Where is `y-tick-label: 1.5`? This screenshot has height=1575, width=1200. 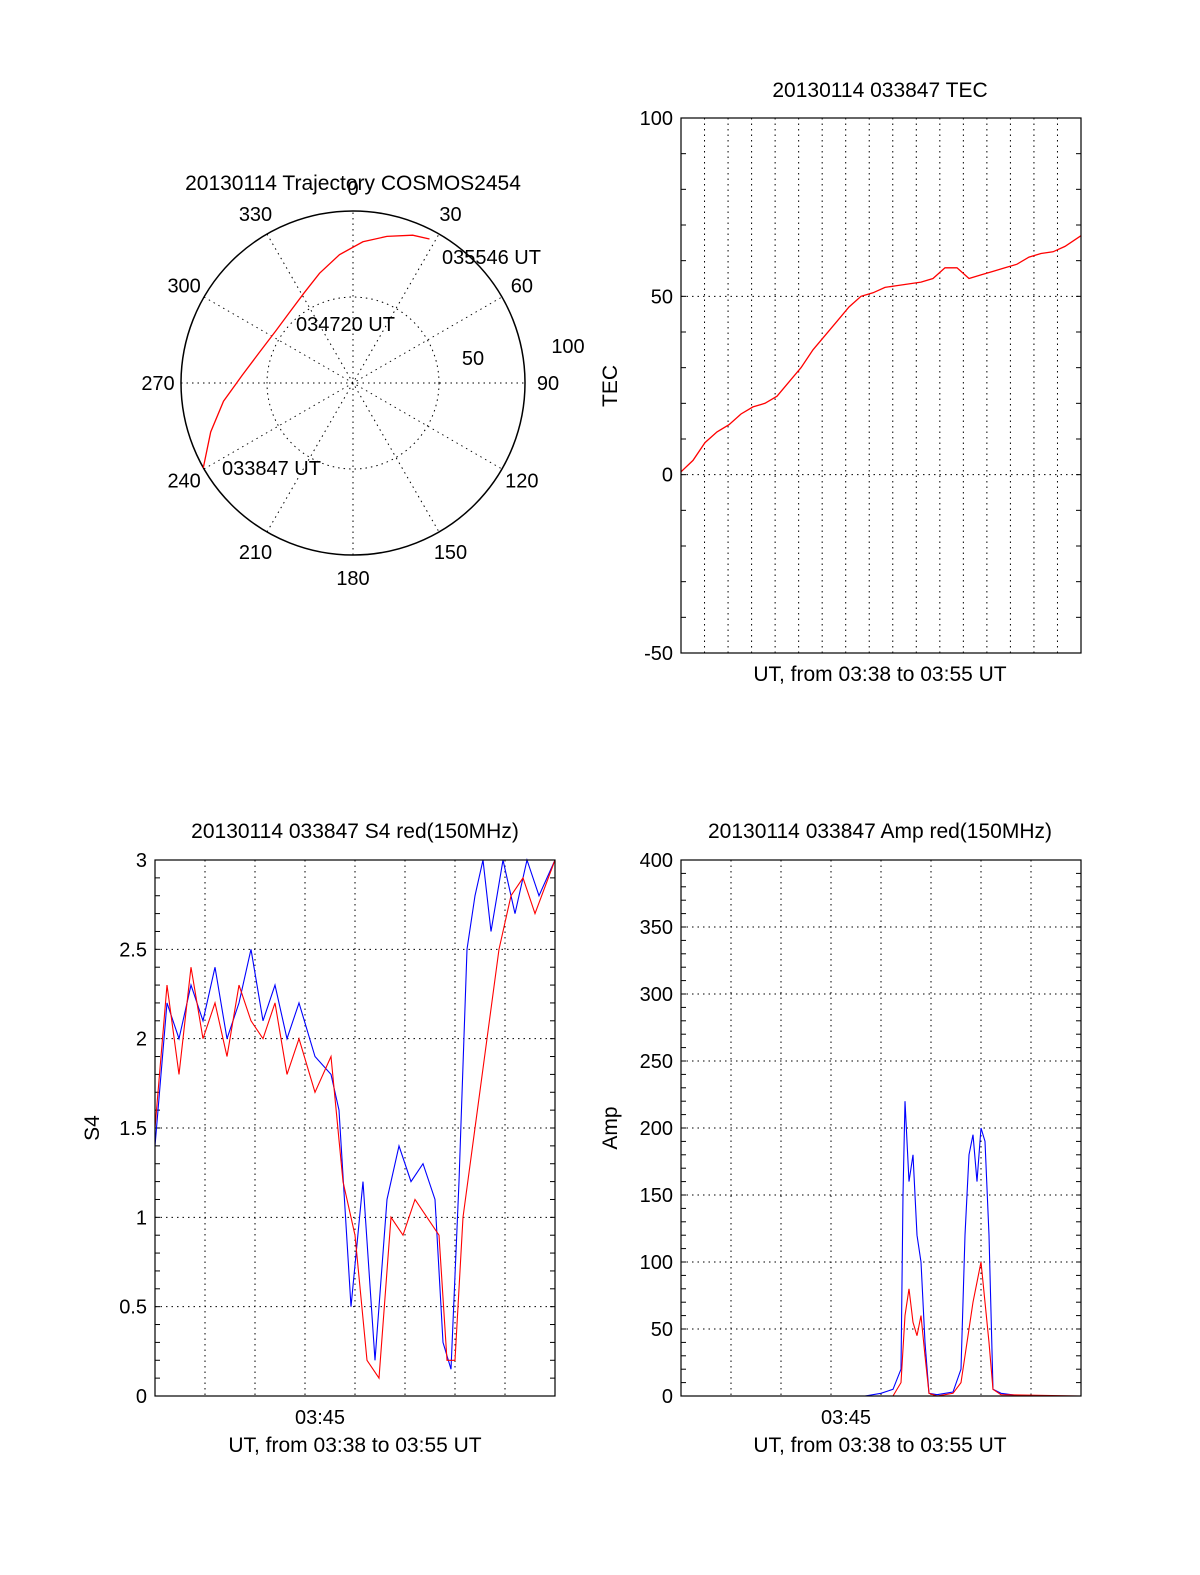
y-tick-label: 1.5 is located at coordinates (133, 1129).